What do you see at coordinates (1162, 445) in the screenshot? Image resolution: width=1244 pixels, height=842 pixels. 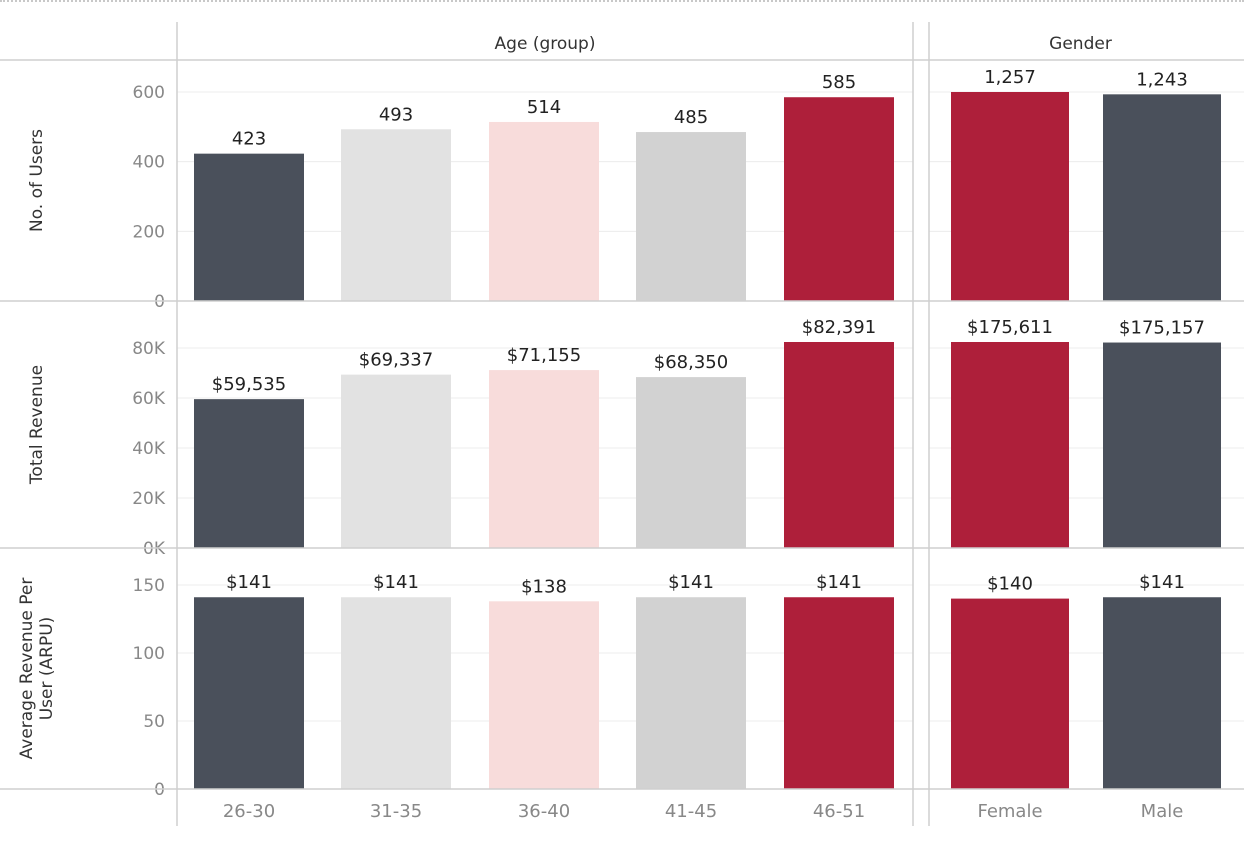 I see `bar-total-revenue-male` at bounding box center [1162, 445].